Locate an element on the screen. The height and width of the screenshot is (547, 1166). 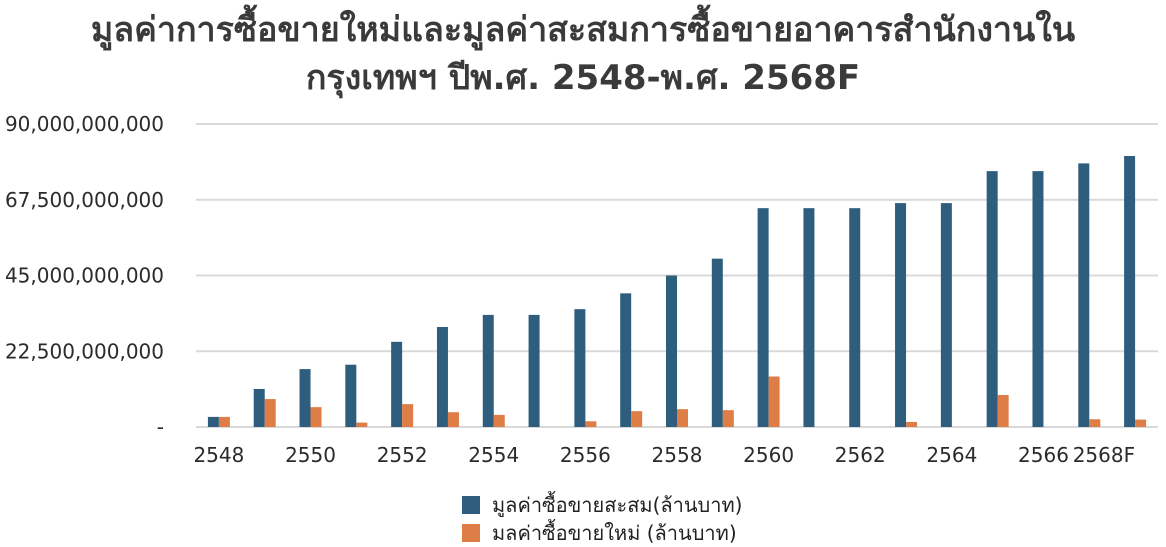
x-tick-label: 2554 is located at coordinates (493, 455).